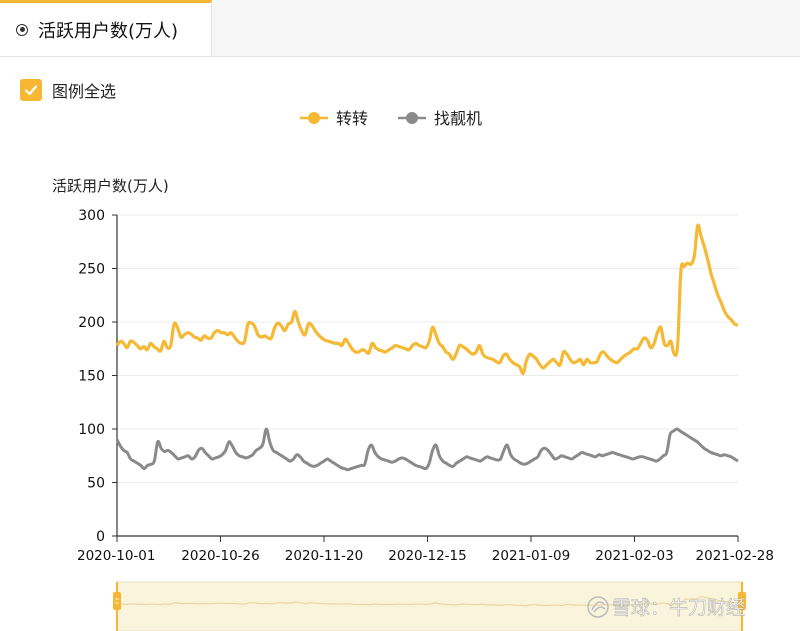 The width and height of the screenshot is (800, 631). Describe the element at coordinates (116, 556) in the screenshot. I see `x-tick-label: 2020-10-01` at that location.